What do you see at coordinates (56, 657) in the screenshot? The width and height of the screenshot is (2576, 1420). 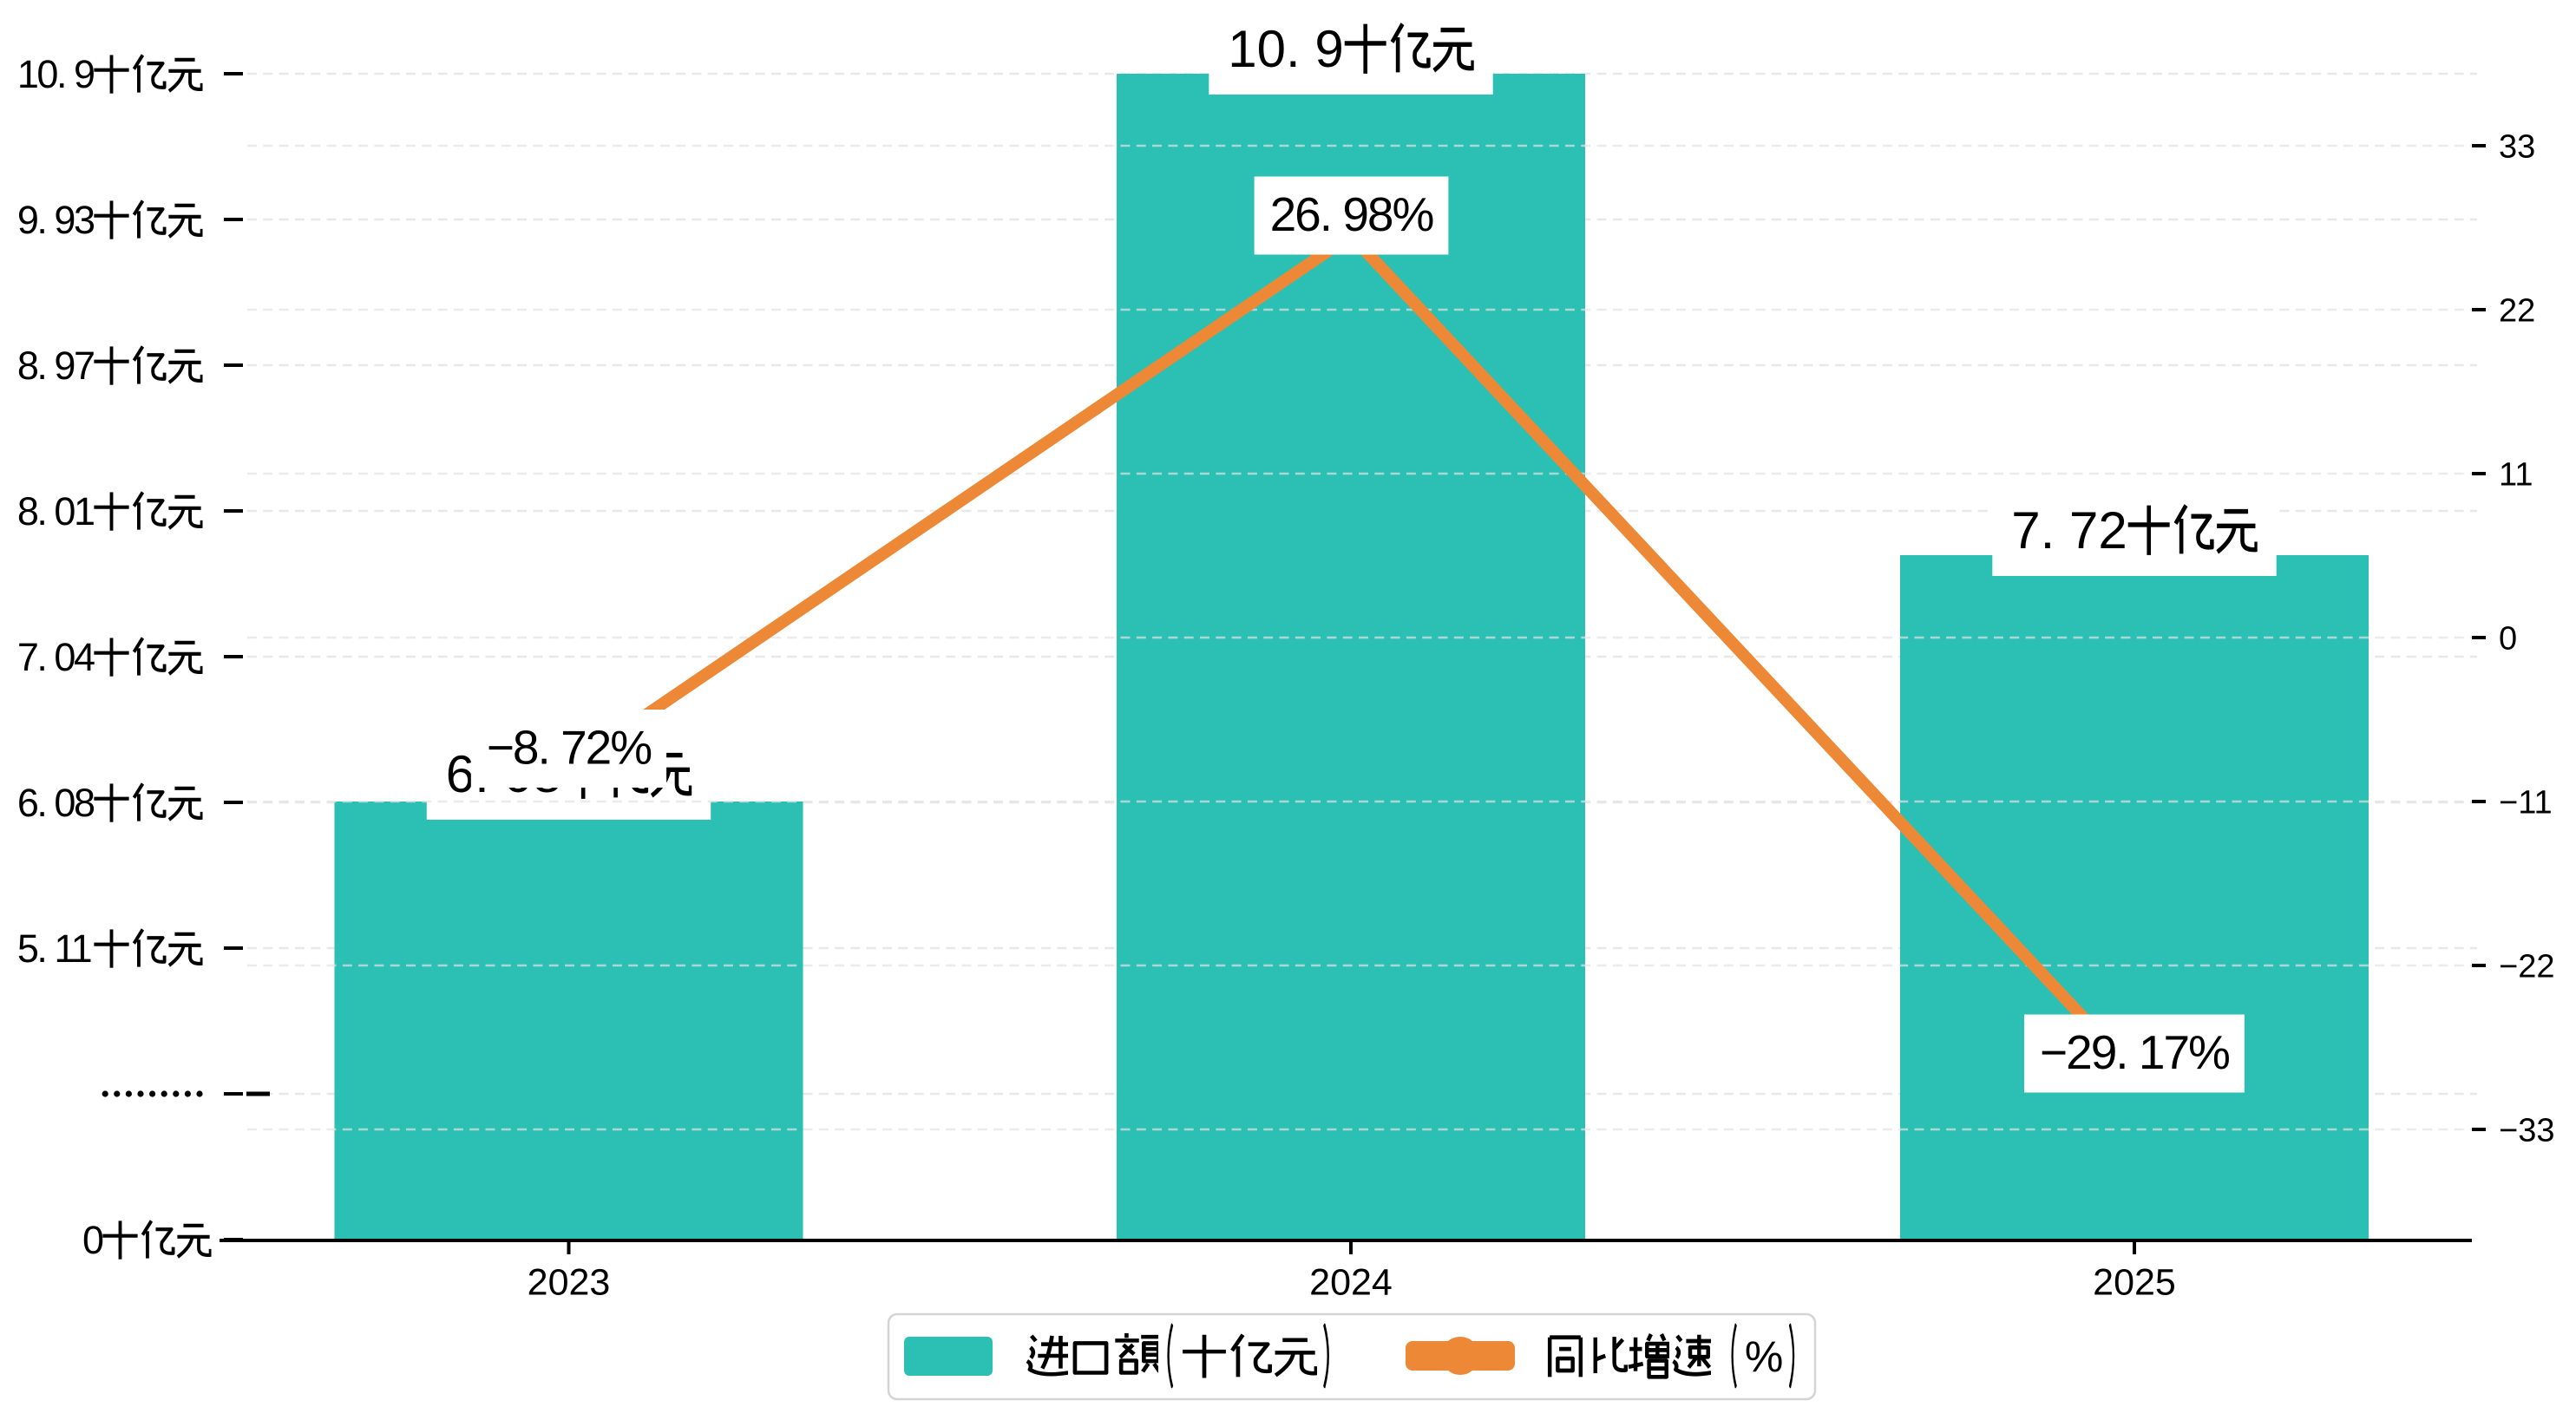 I see `svg-text: 7. 04` at bounding box center [56, 657].